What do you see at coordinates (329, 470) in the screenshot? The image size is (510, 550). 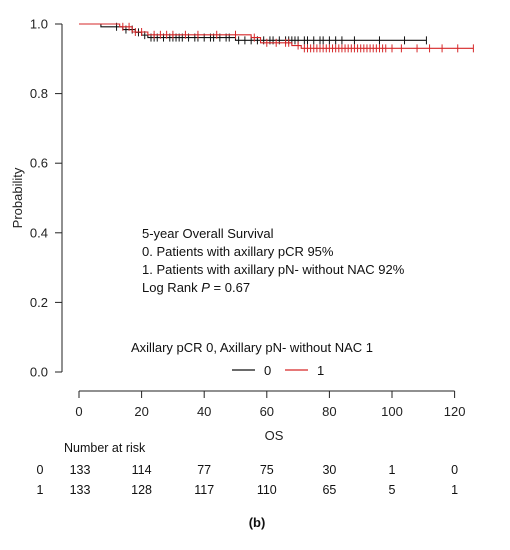 I see `risk-count: 30` at bounding box center [329, 470].